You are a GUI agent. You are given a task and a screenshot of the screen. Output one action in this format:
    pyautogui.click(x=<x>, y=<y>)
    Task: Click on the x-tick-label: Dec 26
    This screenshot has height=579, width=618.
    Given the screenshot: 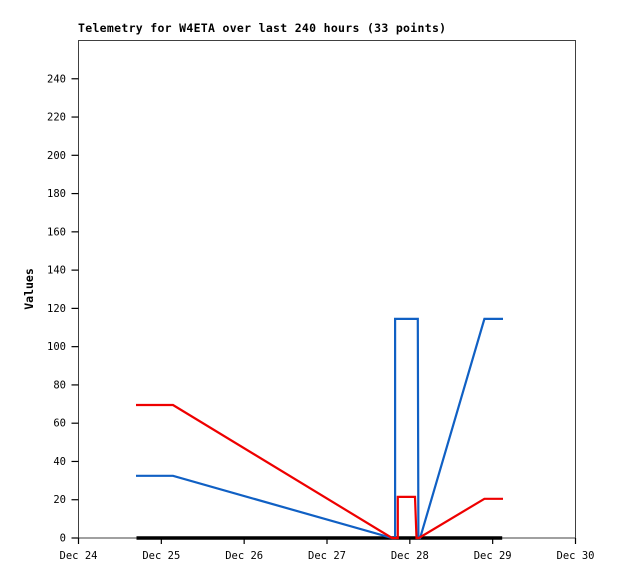 What is the action you would take?
    pyautogui.click(x=244, y=556)
    